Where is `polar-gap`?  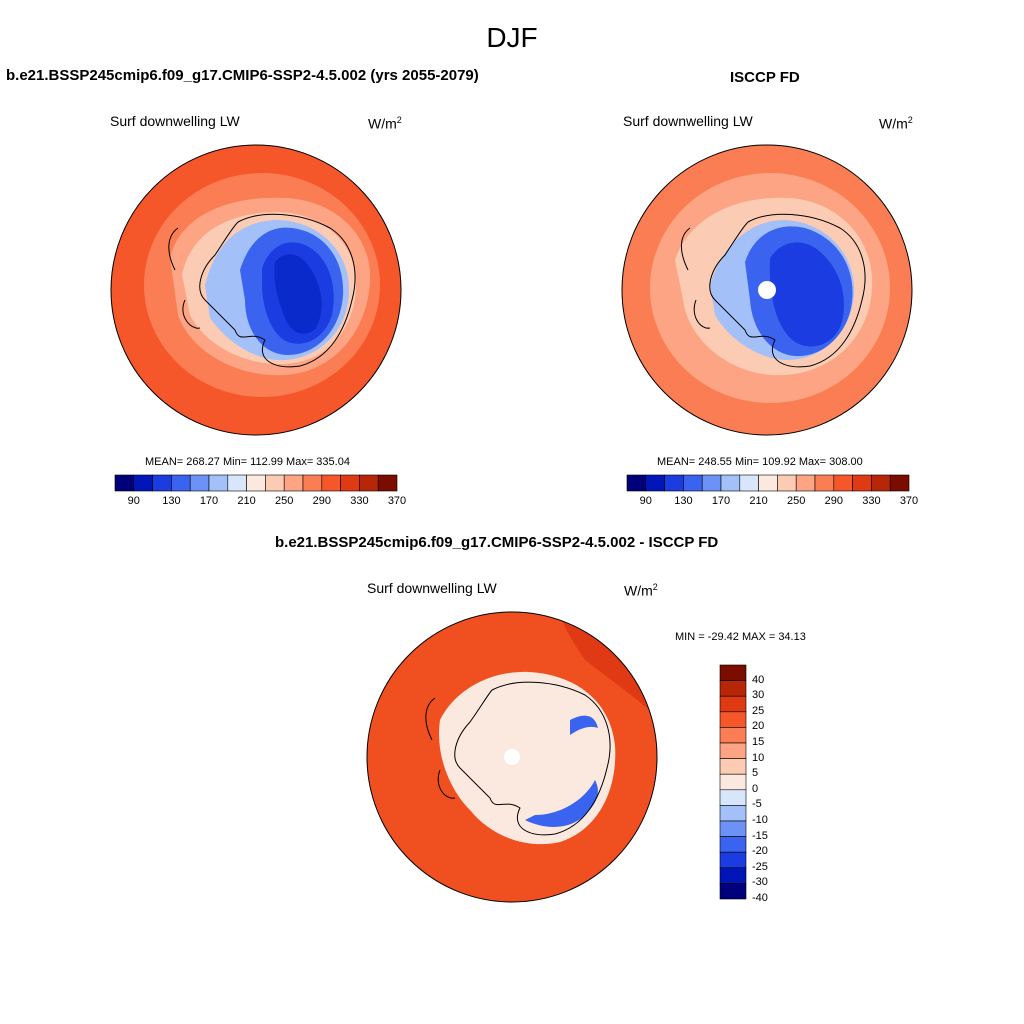 polar-gap is located at coordinates (512, 757).